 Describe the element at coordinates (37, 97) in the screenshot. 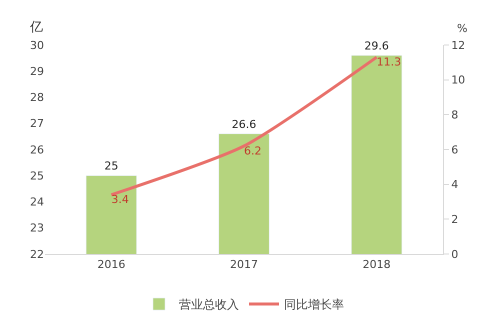

I see `y-tick-label: 28` at that location.